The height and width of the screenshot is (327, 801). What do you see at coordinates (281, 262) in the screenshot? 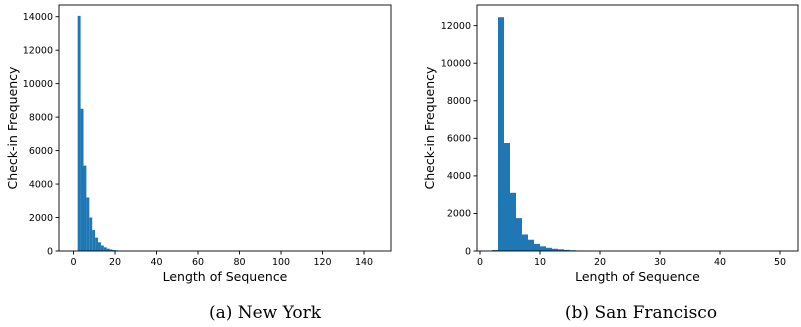
I see `x-tick-label: 100` at bounding box center [281, 262].